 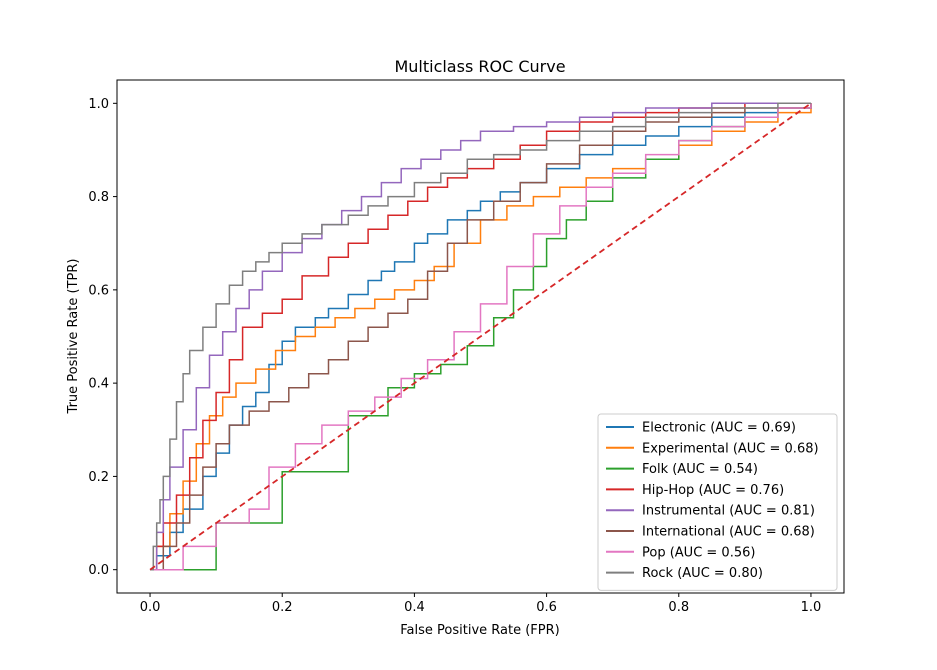 What do you see at coordinates (479, 630) in the screenshot?
I see `x-axis-label: False Positive Rate (FPR)` at bounding box center [479, 630].